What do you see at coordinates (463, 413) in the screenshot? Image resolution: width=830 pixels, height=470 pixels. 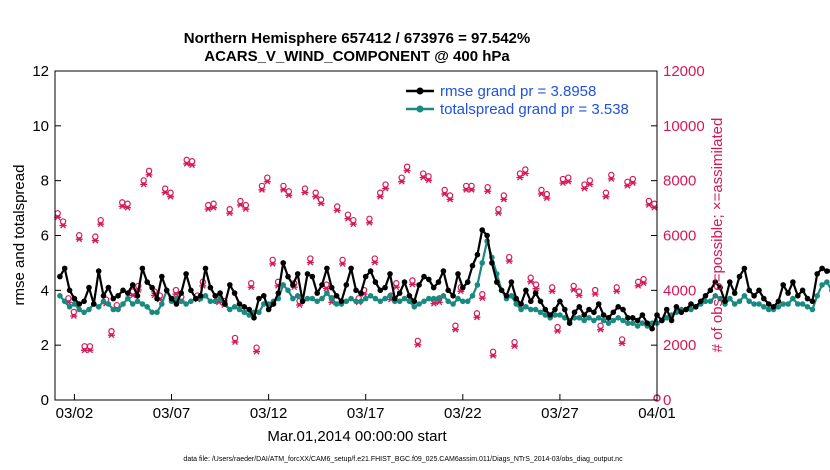 I see `x-tick-label: 03/22` at bounding box center [463, 413].